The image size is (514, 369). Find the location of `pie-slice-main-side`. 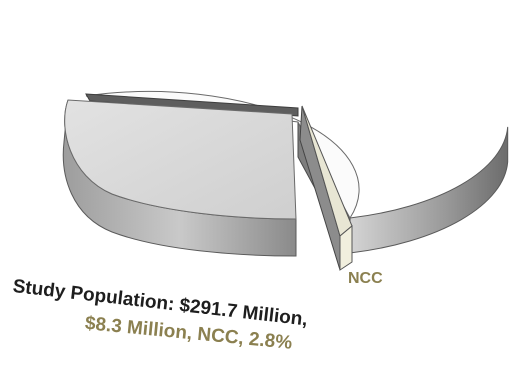

pie-slice-main-side is located at coordinates (429, 190).